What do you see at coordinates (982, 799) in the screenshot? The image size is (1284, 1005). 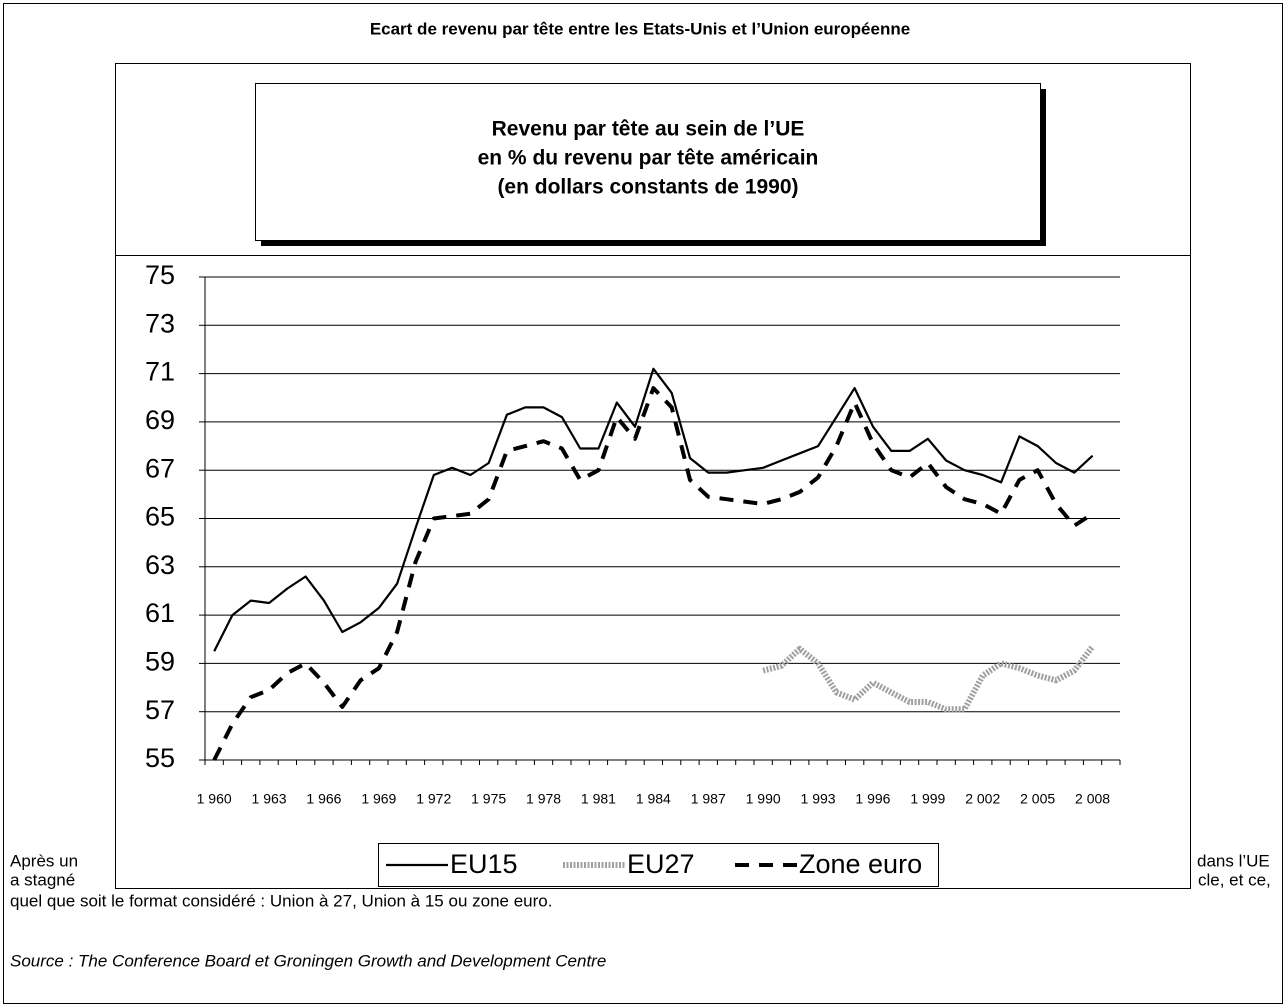 I see `x-tick-label: 2 002` at bounding box center [982, 799].